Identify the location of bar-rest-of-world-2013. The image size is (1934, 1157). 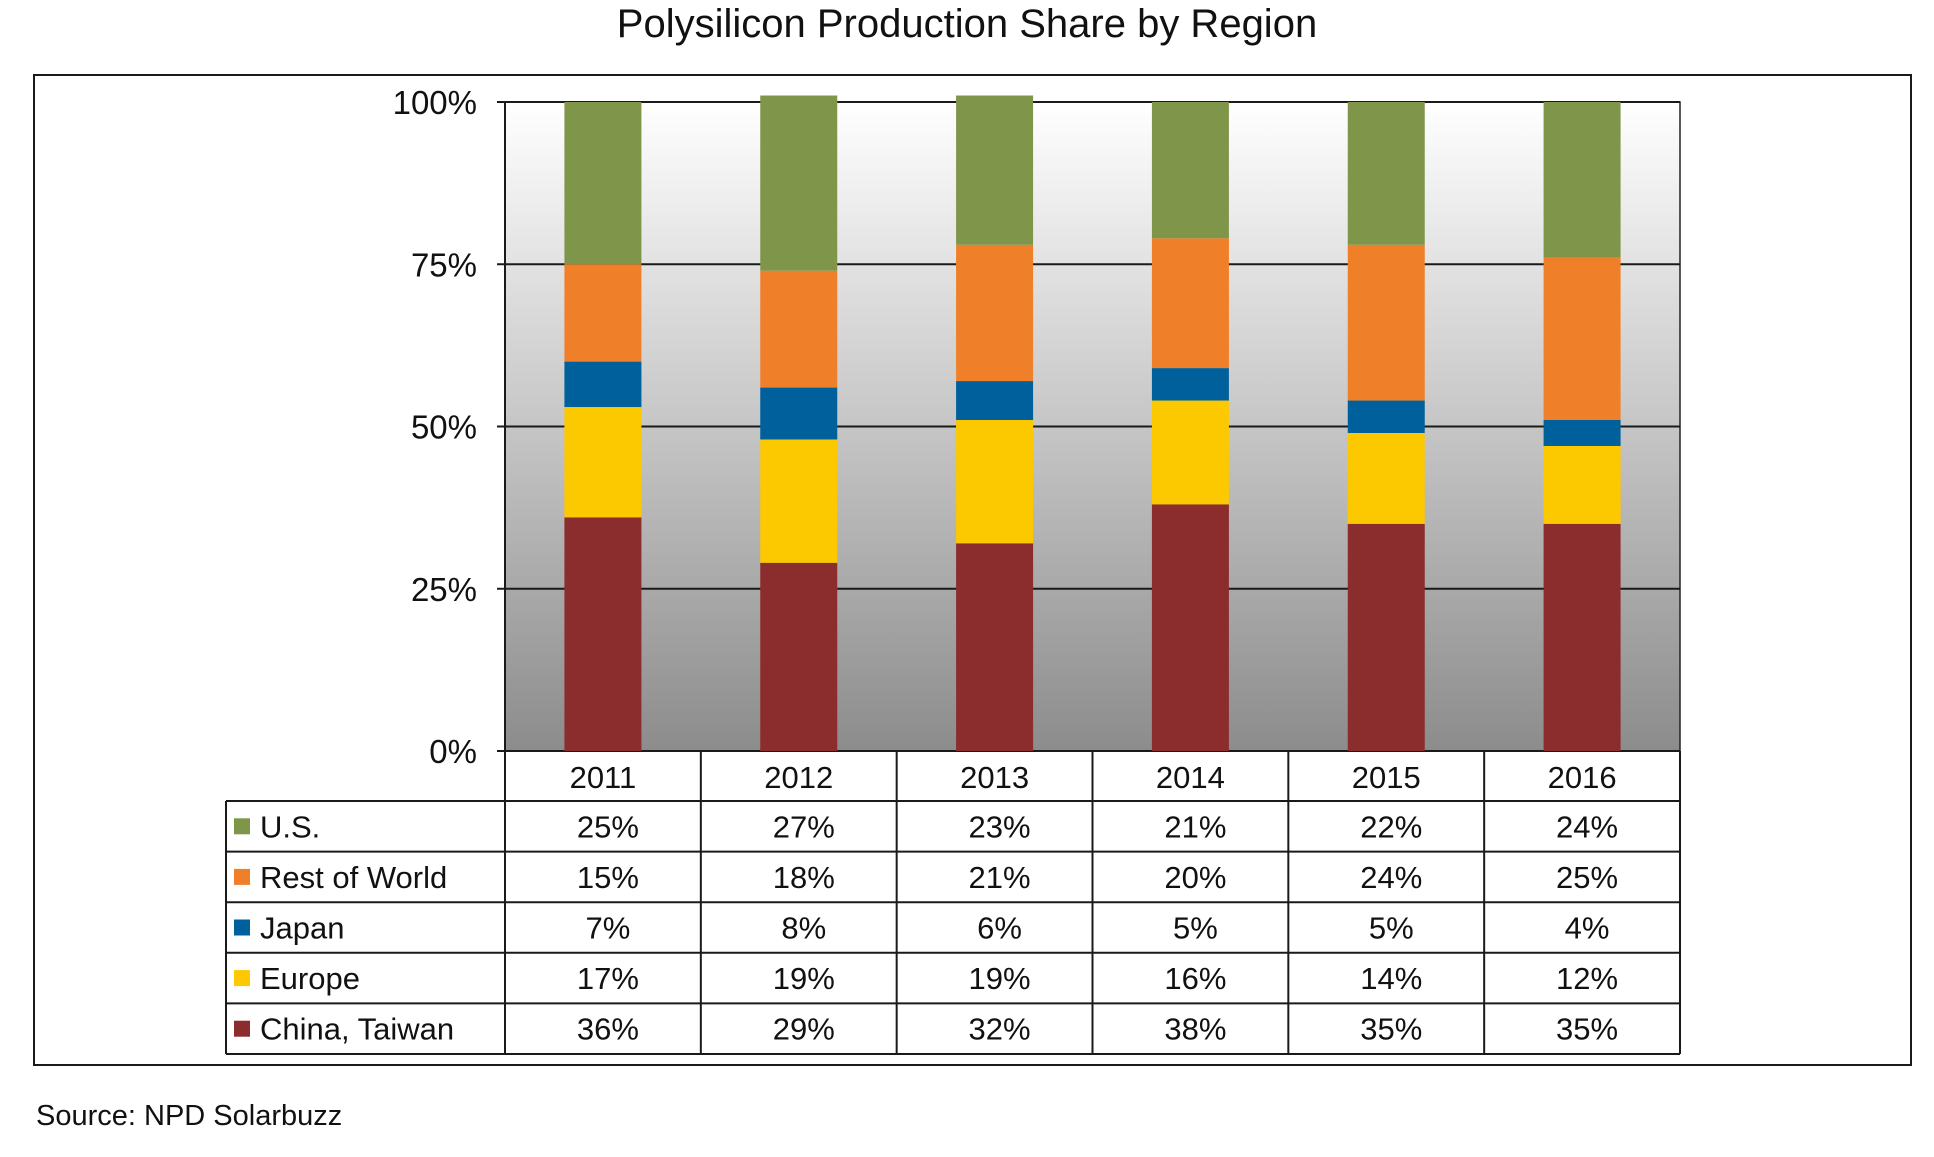
(995, 313).